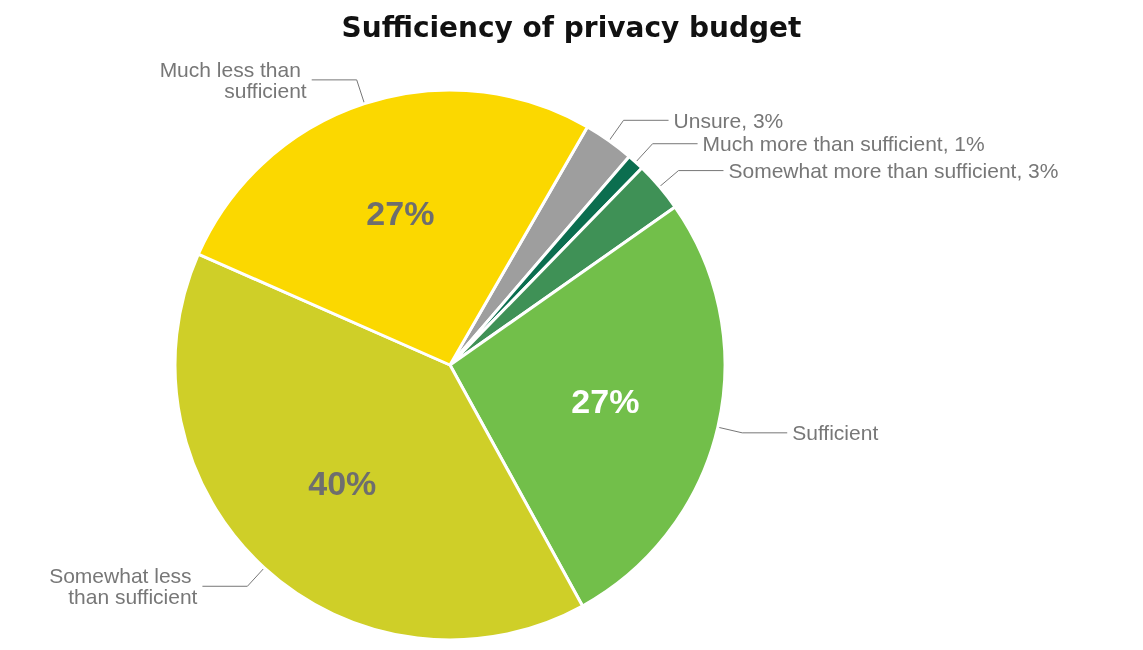  What do you see at coordinates (893, 171) in the screenshot?
I see `slice-label: Somewhat more than sufficient, 3%` at bounding box center [893, 171].